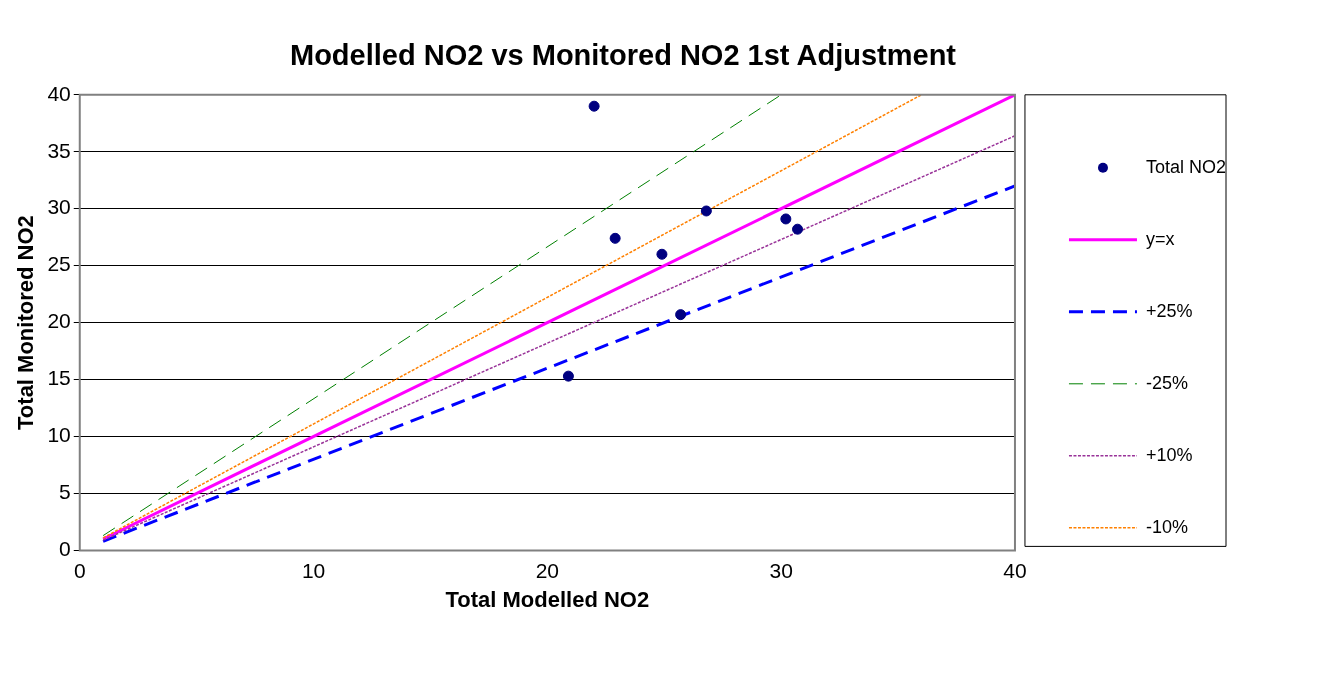  Describe the element at coordinates (59, 264) in the screenshot. I see `y-tick-label: 25` at that location.